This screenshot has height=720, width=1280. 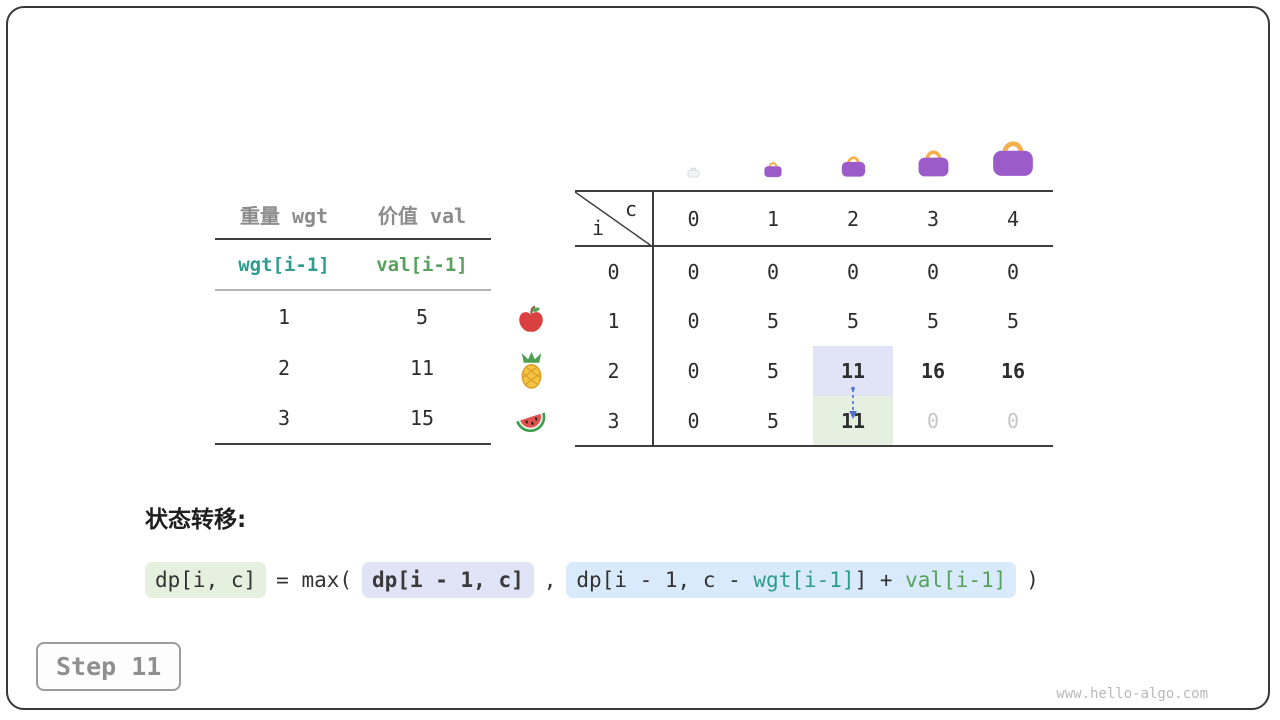 What do you see at coordinates (933, 218) in the screenshot?
I see `dp-col-header: 3` at bounding box center [933, 218].